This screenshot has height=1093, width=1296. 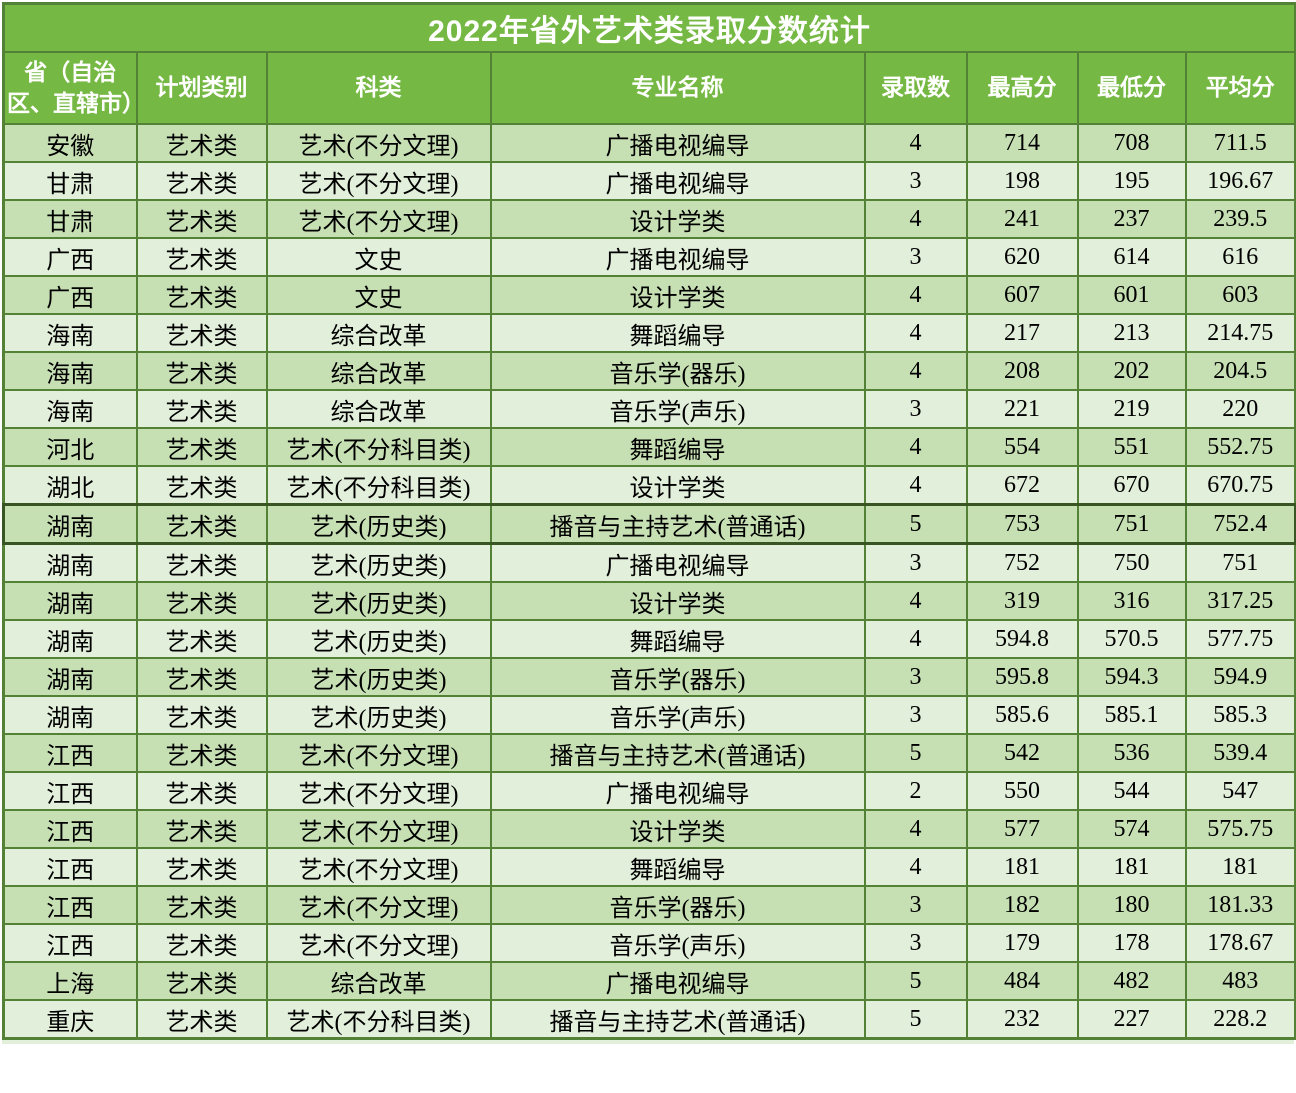 I want to click on cell: 237, so click(x=1131, y=219).